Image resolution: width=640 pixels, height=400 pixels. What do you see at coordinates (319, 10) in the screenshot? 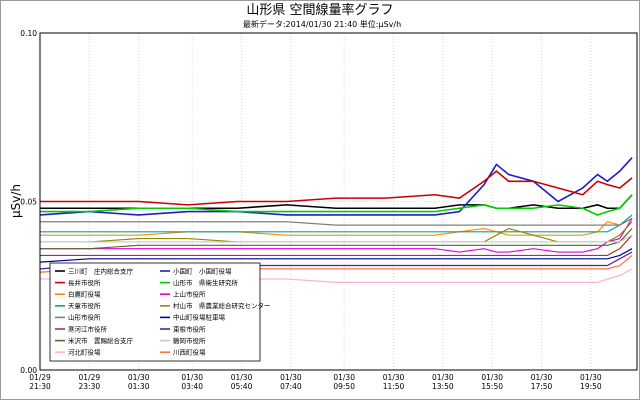
I see `chart-title: 山形県 空間線量率グラフ` at bounding box center [319, 10].